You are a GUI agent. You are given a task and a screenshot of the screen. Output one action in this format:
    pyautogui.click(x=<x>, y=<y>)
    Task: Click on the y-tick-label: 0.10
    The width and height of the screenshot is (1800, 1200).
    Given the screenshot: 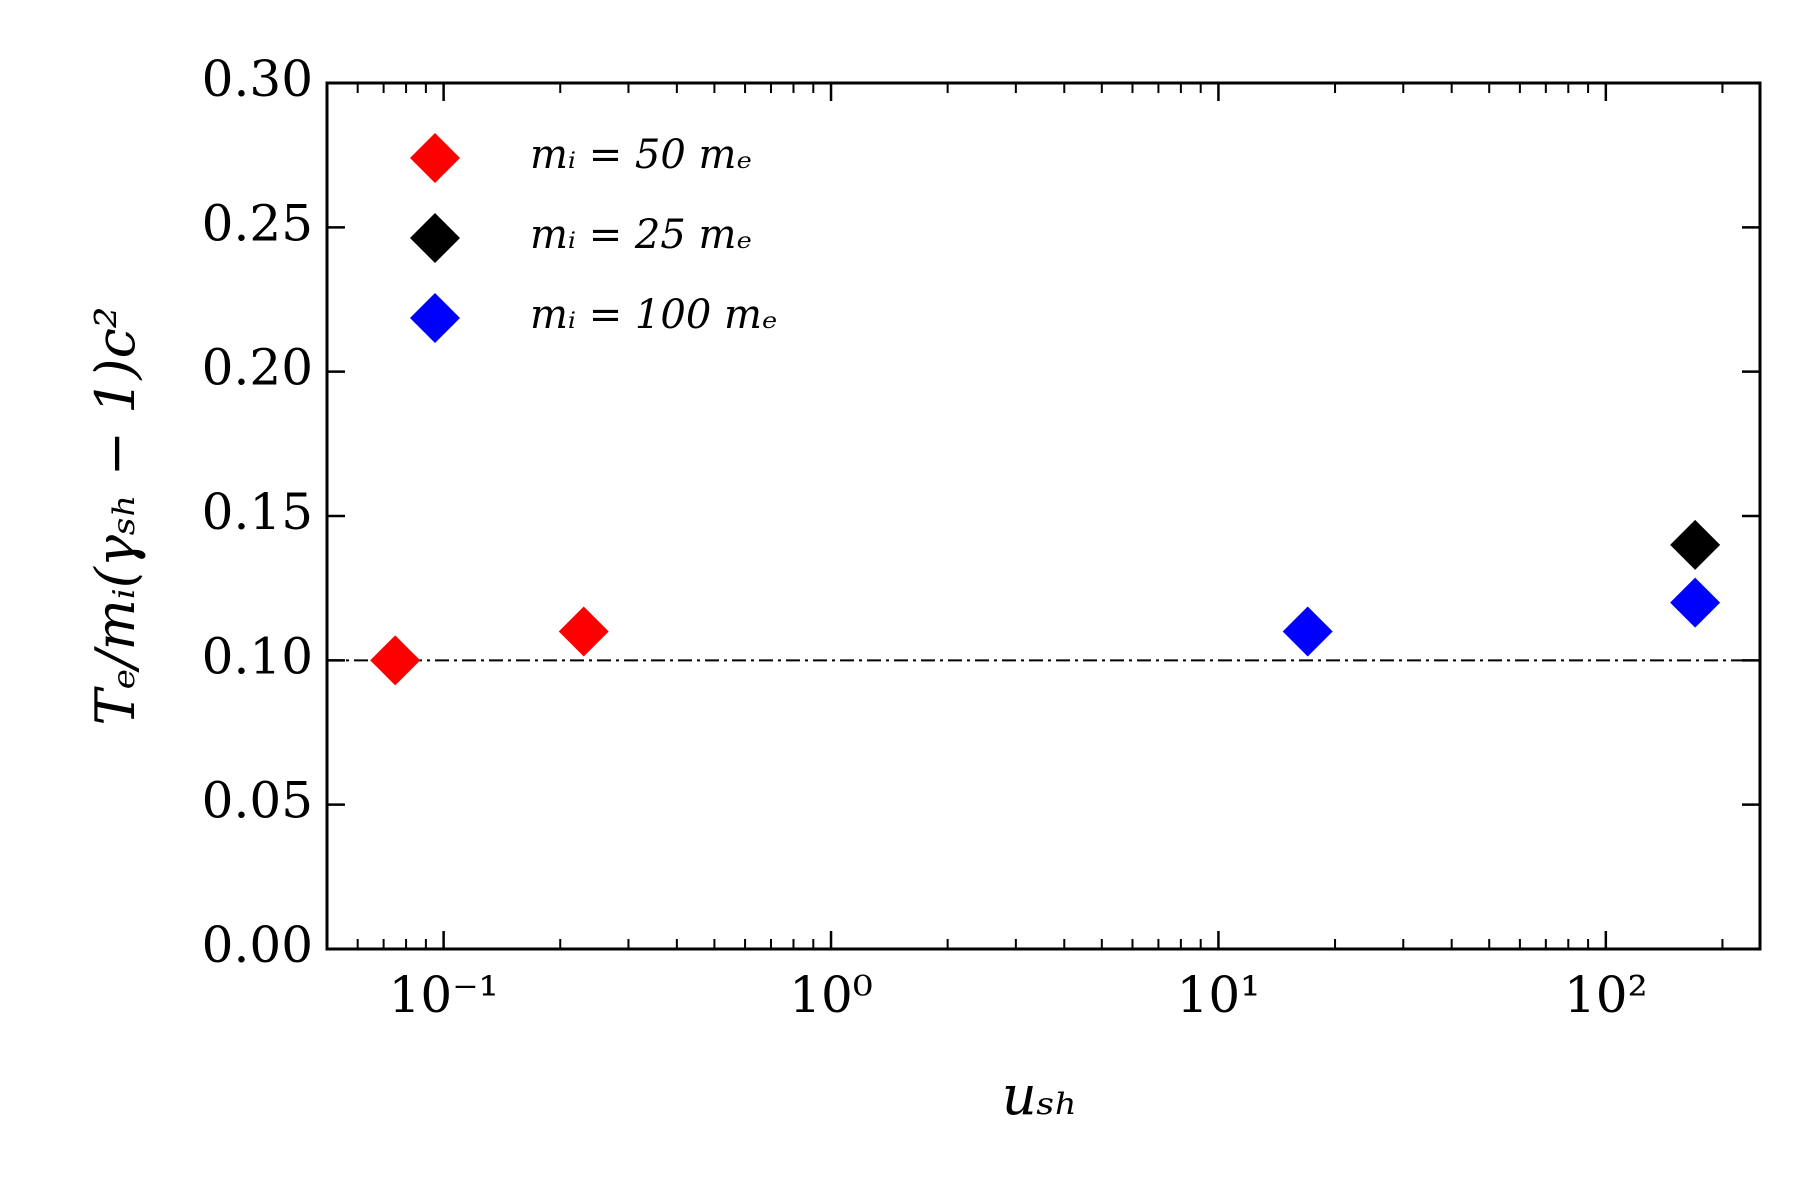 What is the action you would take?
    pyautogui.click(x=257, y=656)
    